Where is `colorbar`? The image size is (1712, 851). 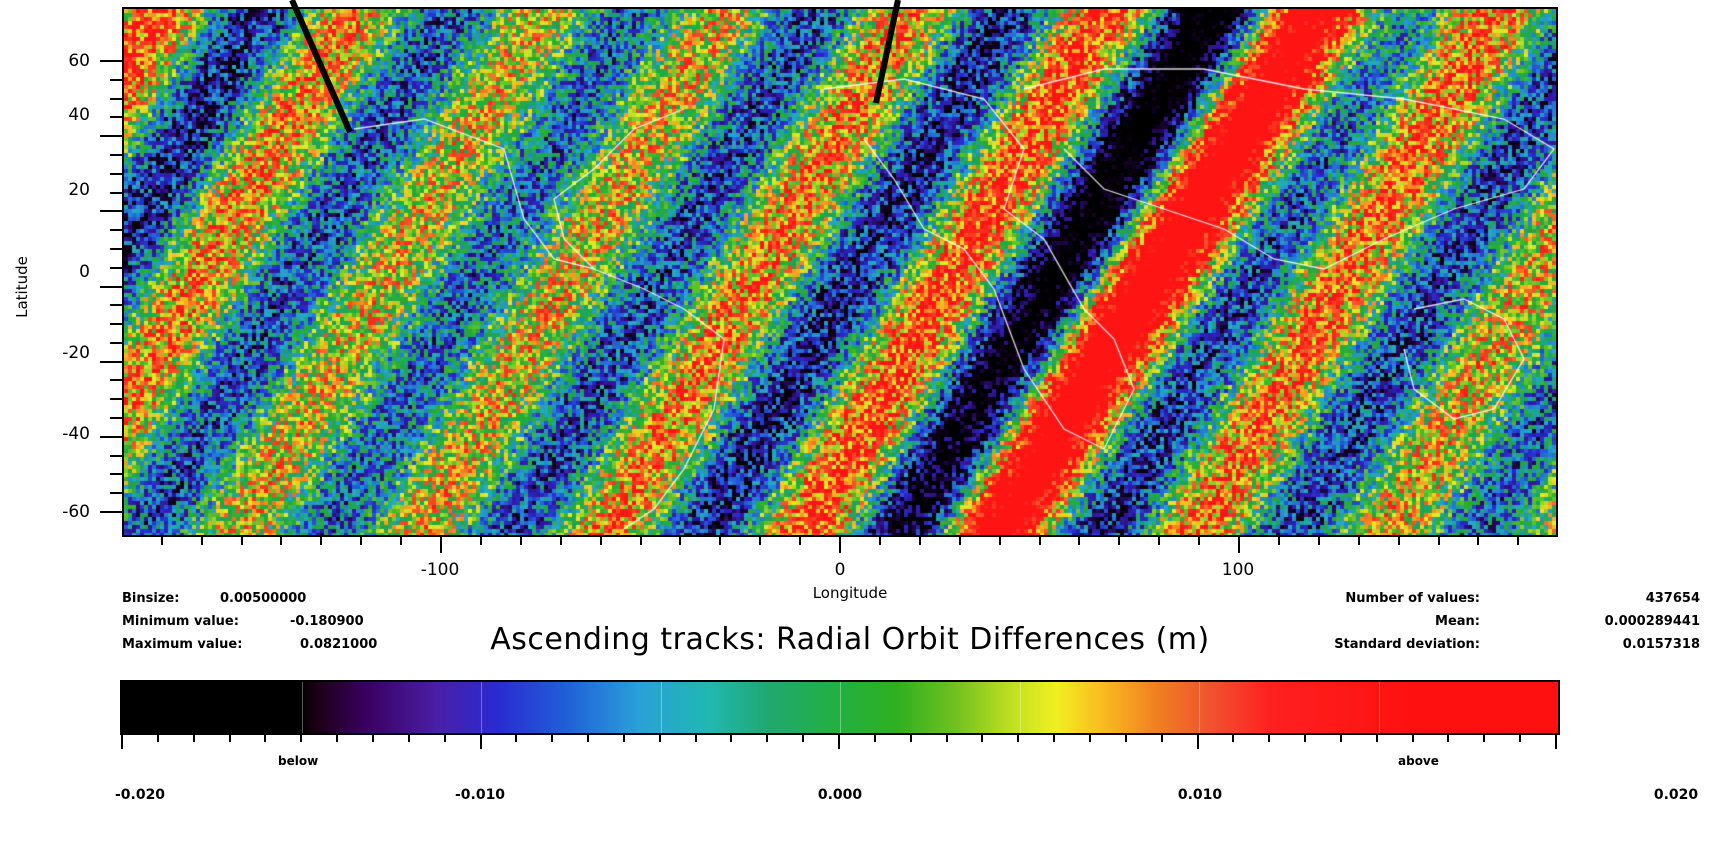
colorbar is located at coordinates (840, 707).